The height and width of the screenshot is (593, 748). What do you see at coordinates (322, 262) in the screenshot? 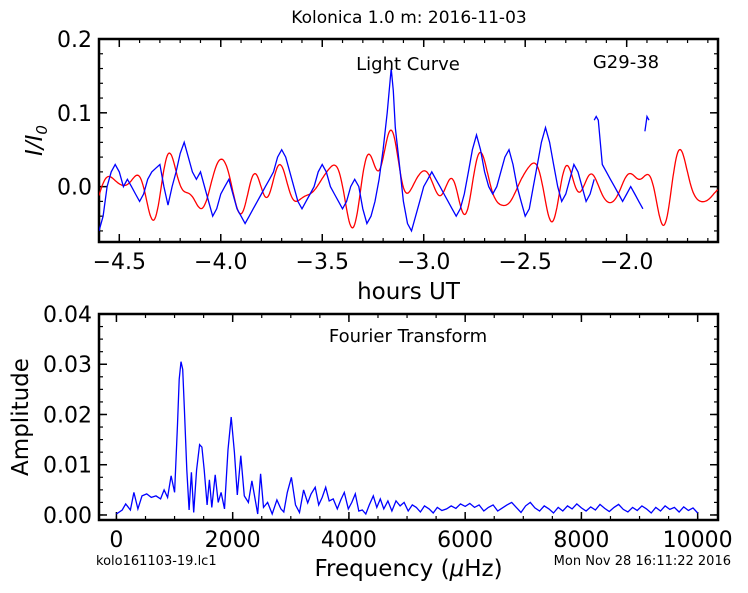
I see `lc-xtick-label: −3.5` at bounding box center [322, 262].